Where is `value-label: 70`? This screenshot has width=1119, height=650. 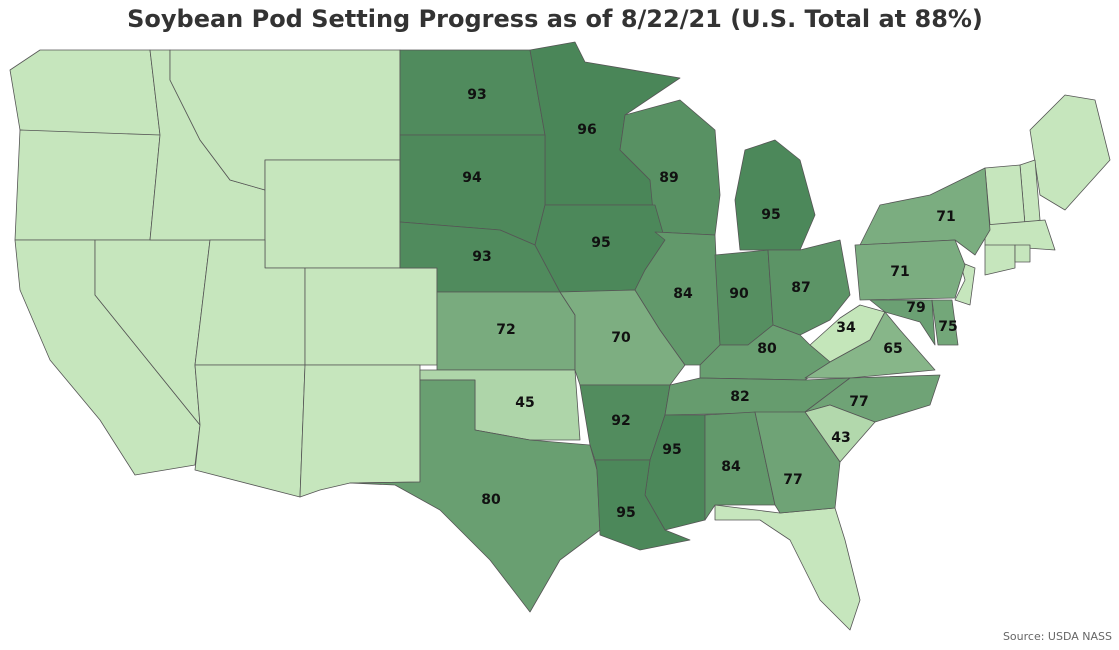 value-label: 70 is located at coordinates (621, 338).